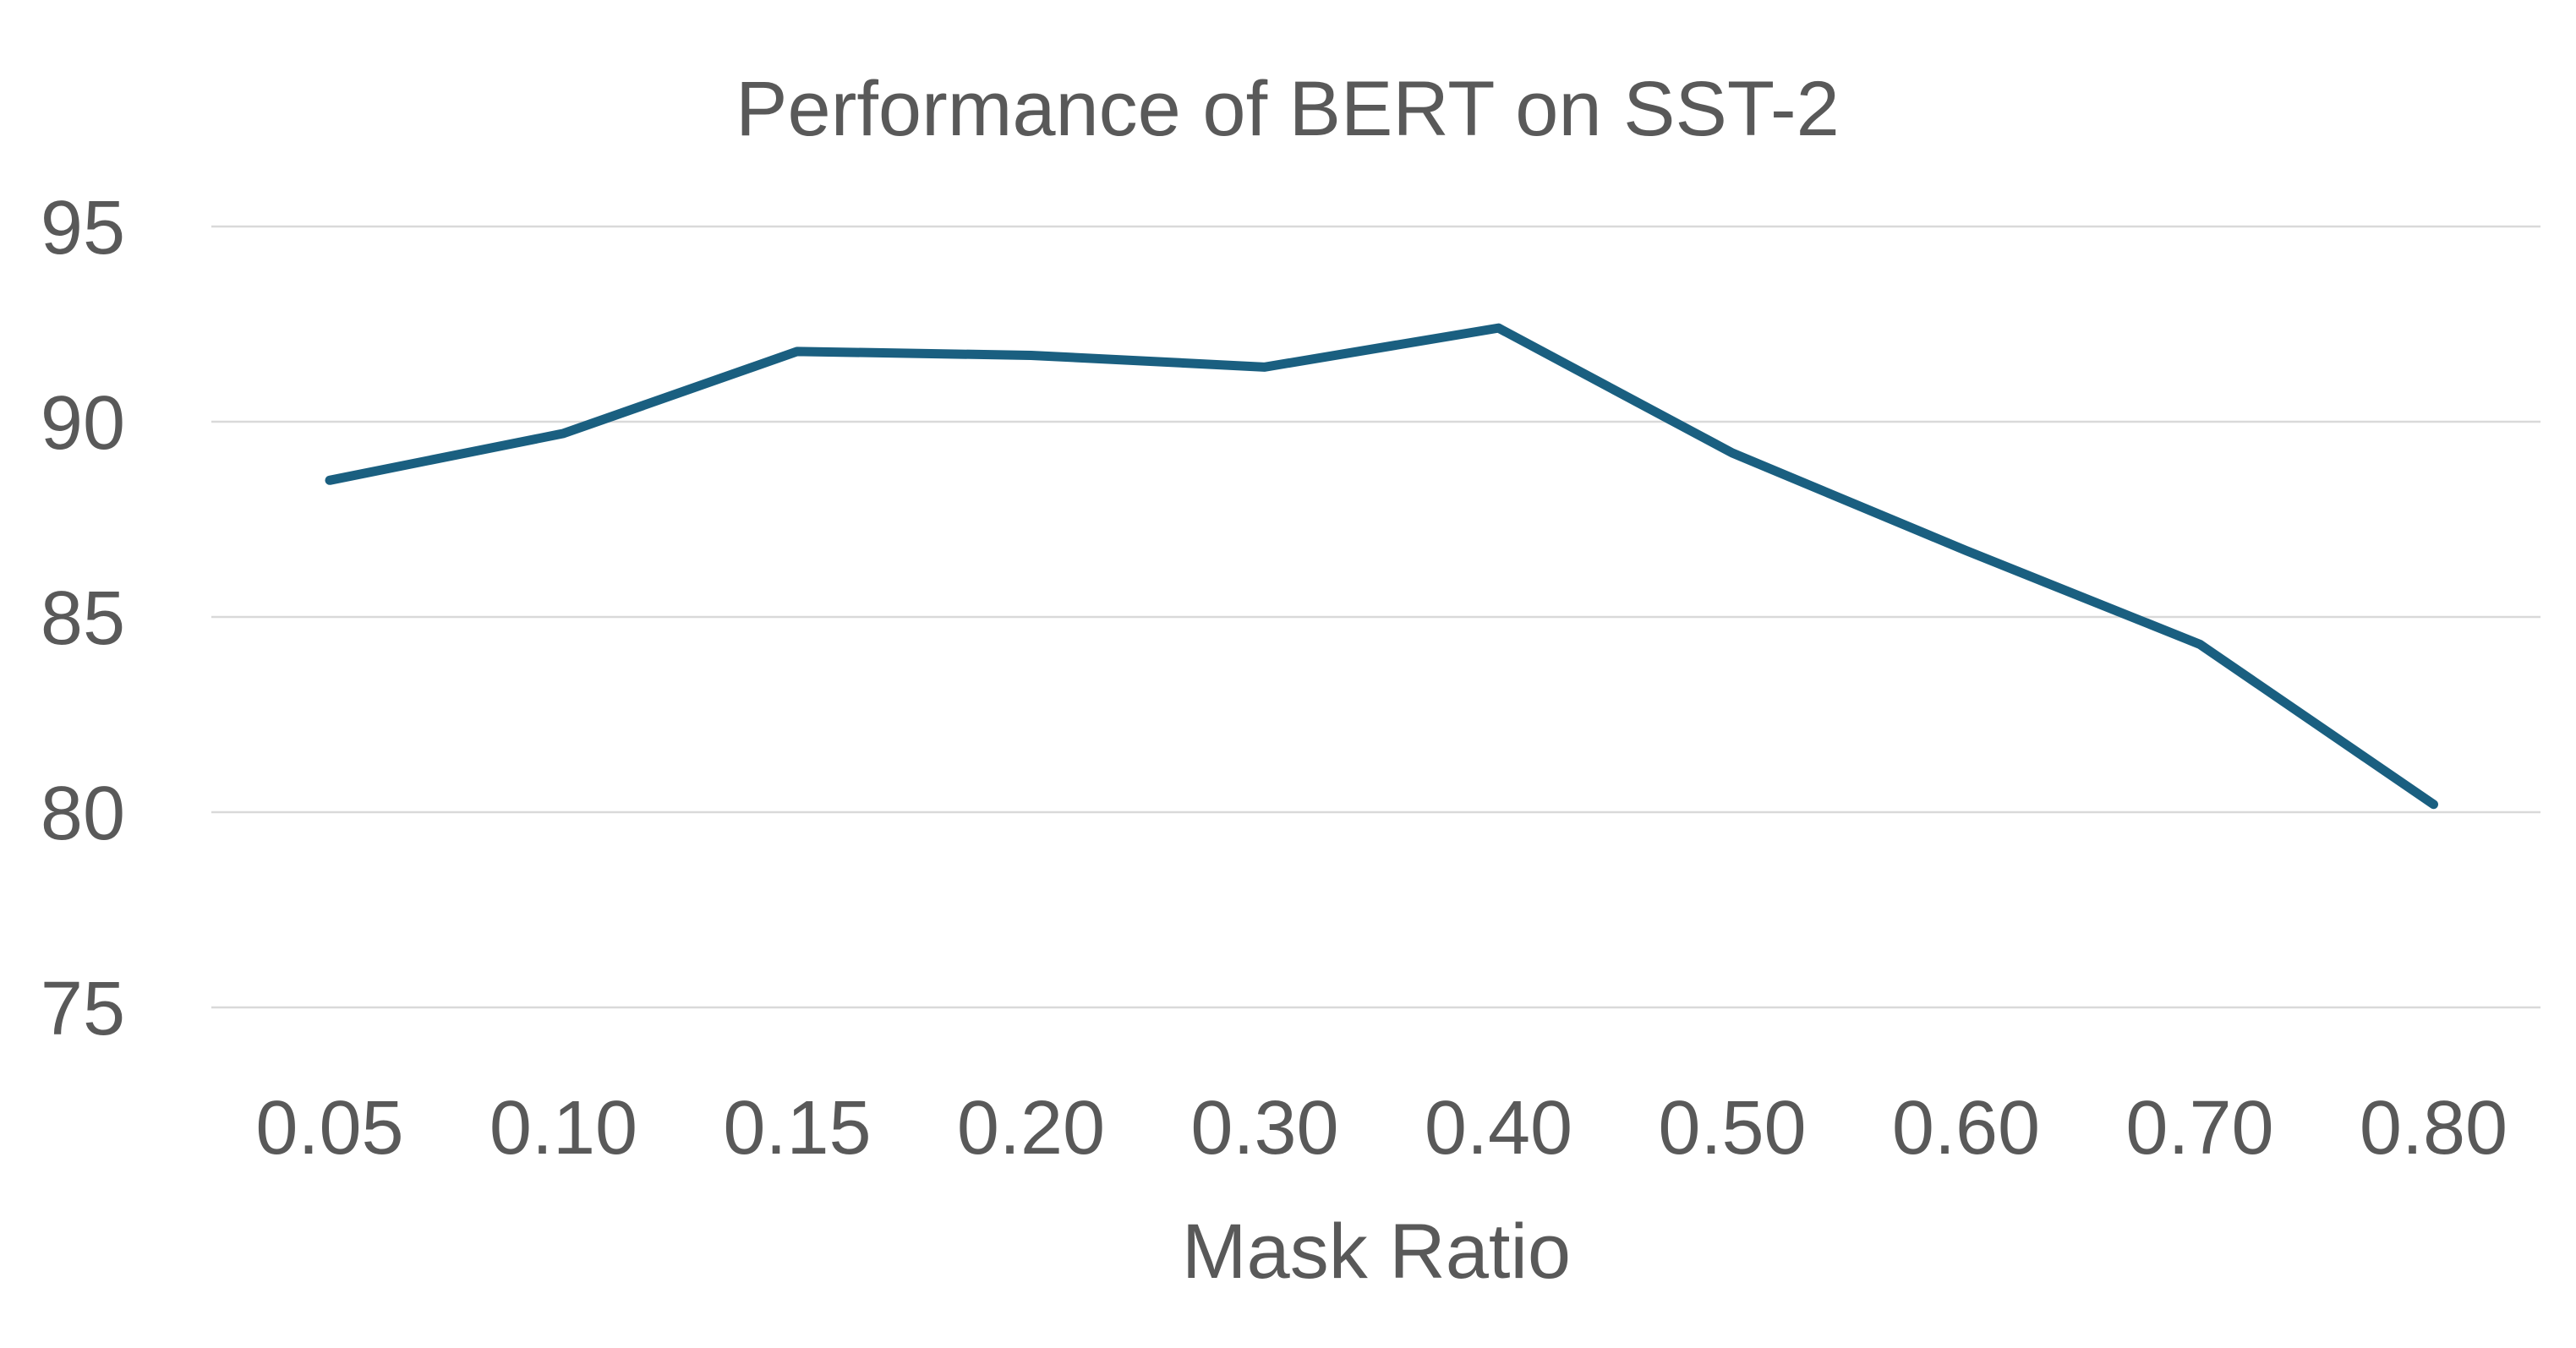 This screenshot has width=2576, height=1348. I want to click on x-tick-label: 0.30, so click(1264, 1128).